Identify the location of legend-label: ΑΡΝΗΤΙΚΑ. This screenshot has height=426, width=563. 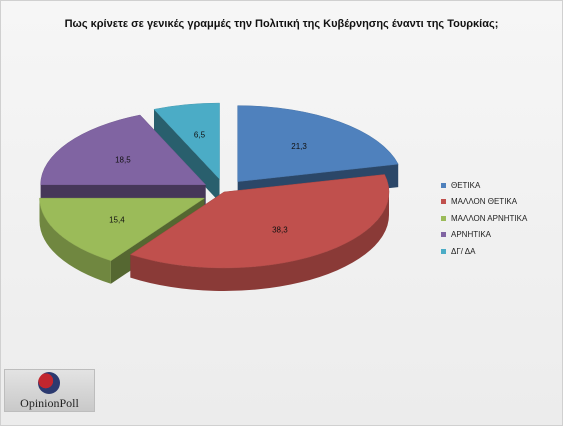
(471, 235).